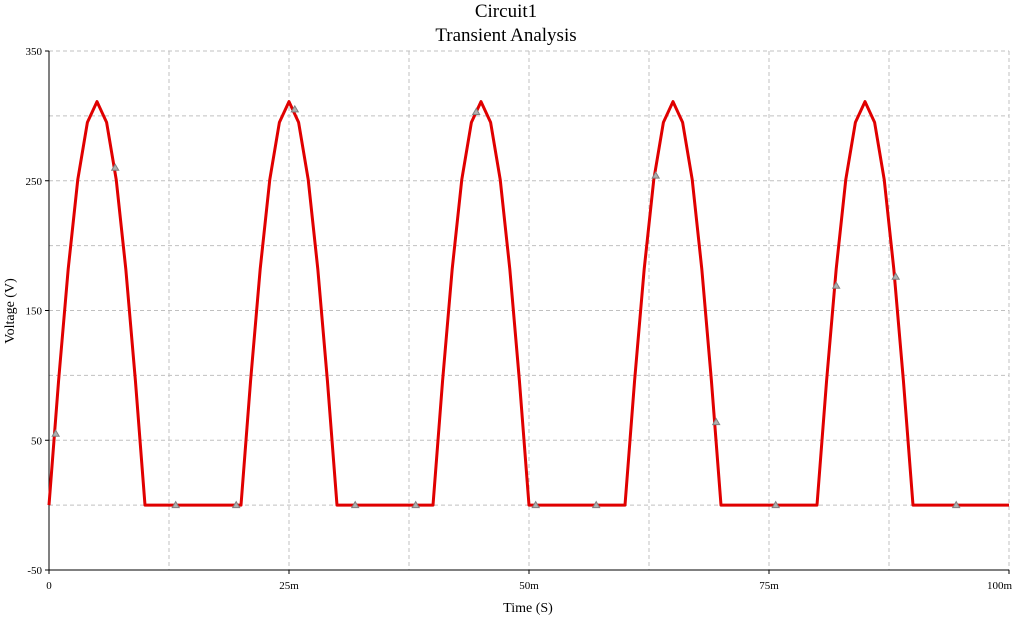  I want to click on chart-subtitle: Transient Analysis, so click(505, 35).